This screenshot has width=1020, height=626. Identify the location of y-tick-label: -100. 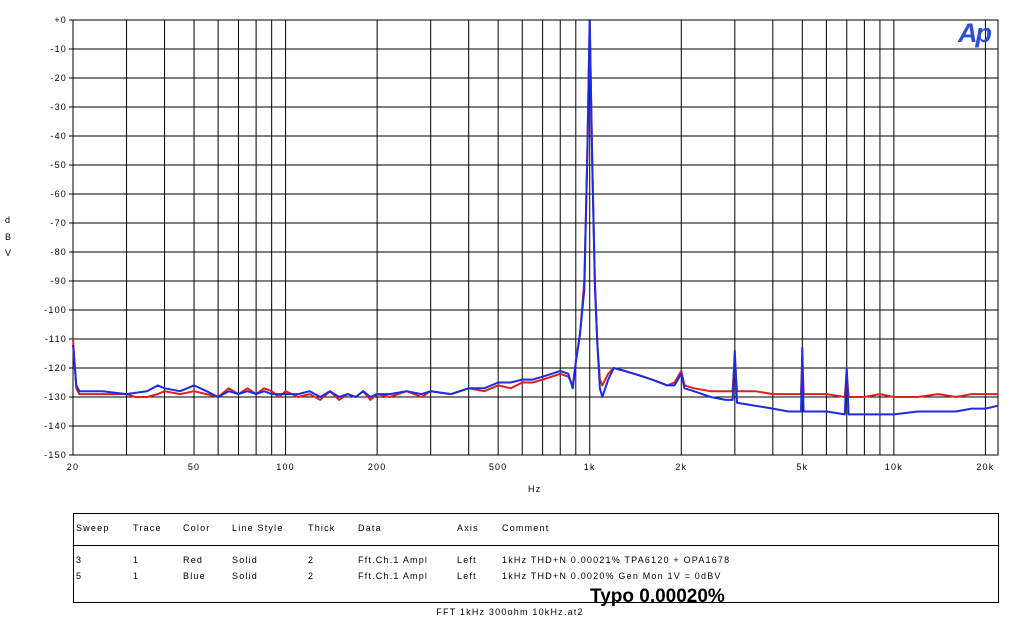
(55, 310).